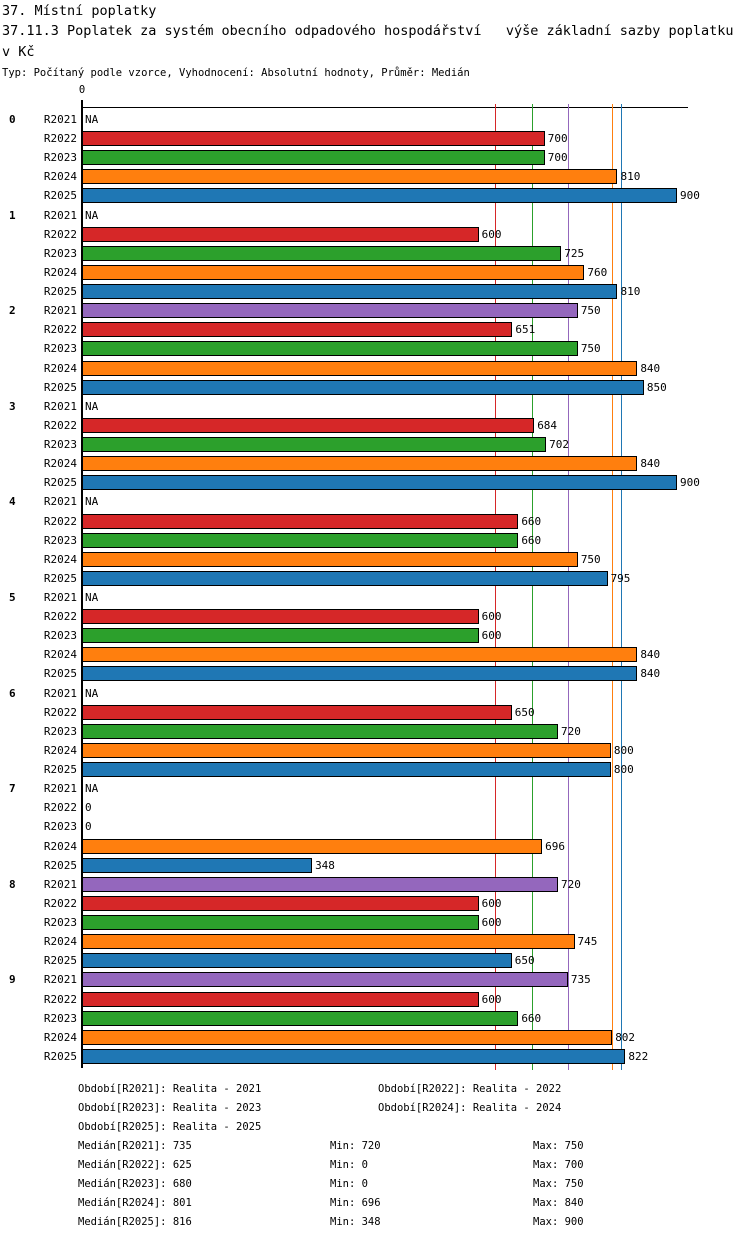  Describe the element at coordinates (92, 597) in the screenshot. I see `bar-value-na: NA` at that location.